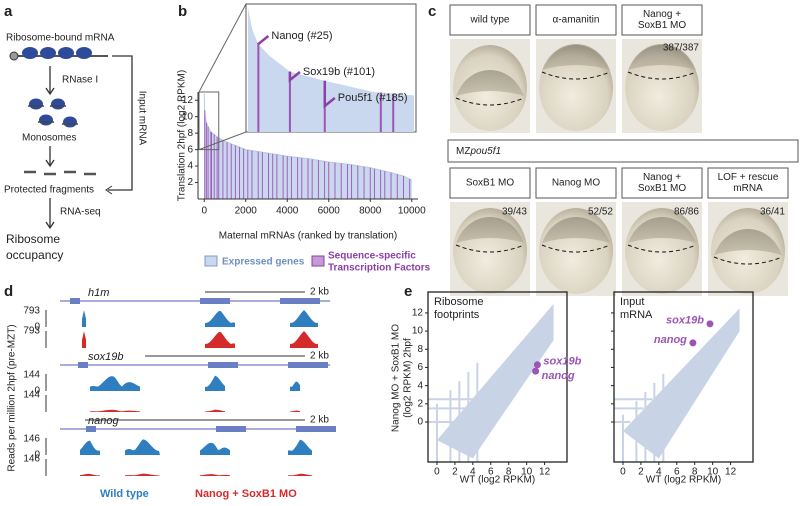 The width and height of the screenshot is (800, 506). Describe the element at coordinates (408, 378) in the screenshot. I see `y-axis-label: (log2 RPKM) 2hpf` at that location.